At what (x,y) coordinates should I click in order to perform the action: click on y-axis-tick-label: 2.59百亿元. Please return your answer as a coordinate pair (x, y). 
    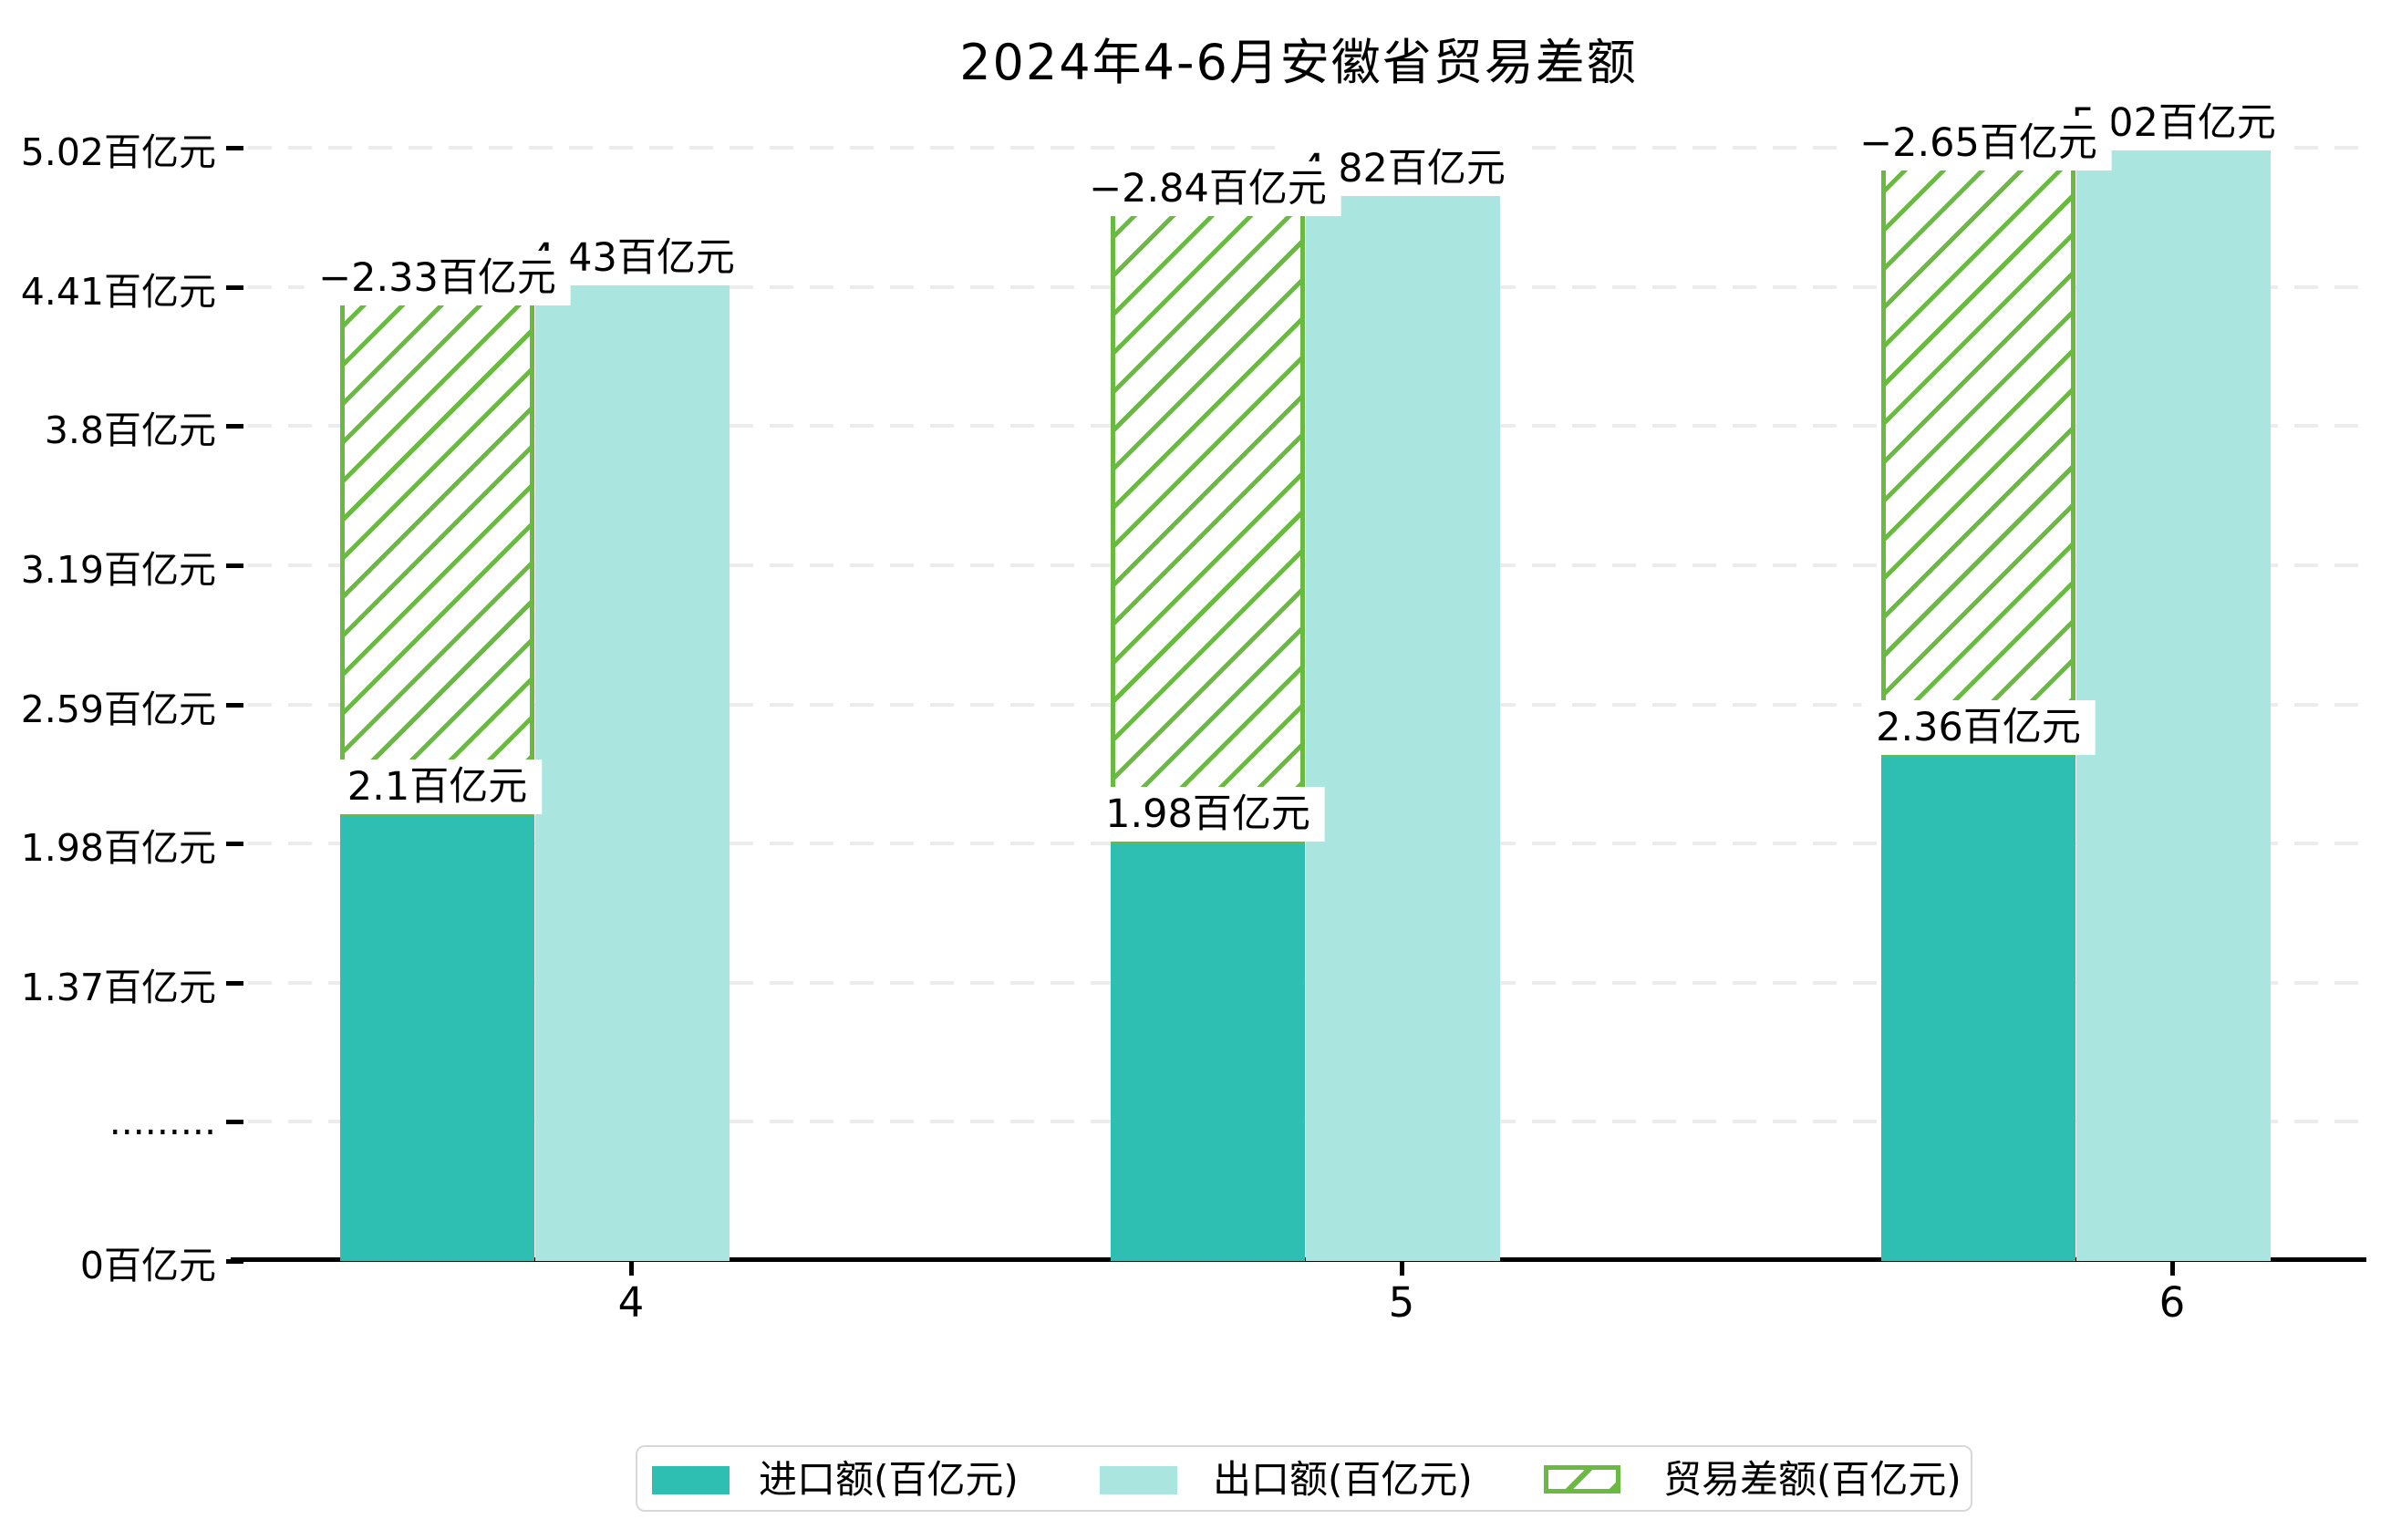
    Looking at the image, I should click on (118, 709).